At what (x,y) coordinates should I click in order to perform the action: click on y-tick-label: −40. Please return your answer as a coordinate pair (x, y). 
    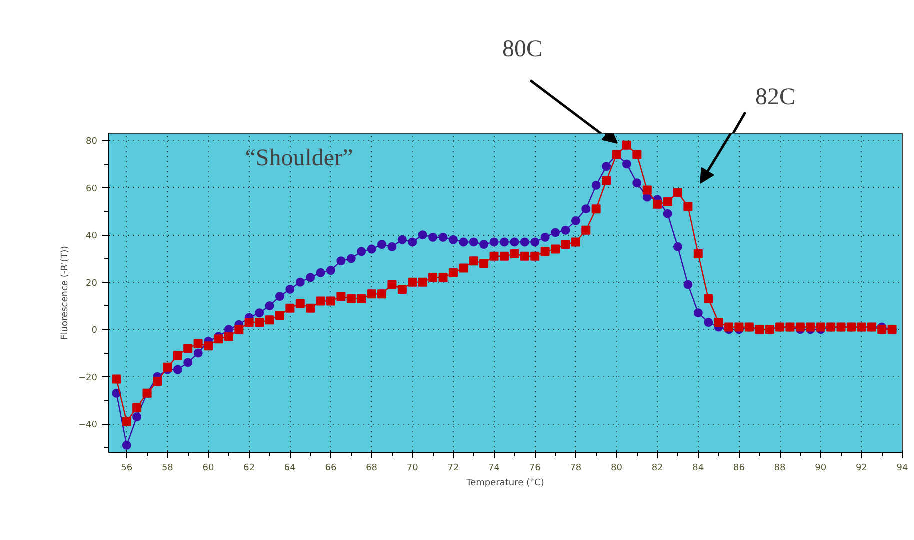
    Looking at the image, I should click on (88, 425).